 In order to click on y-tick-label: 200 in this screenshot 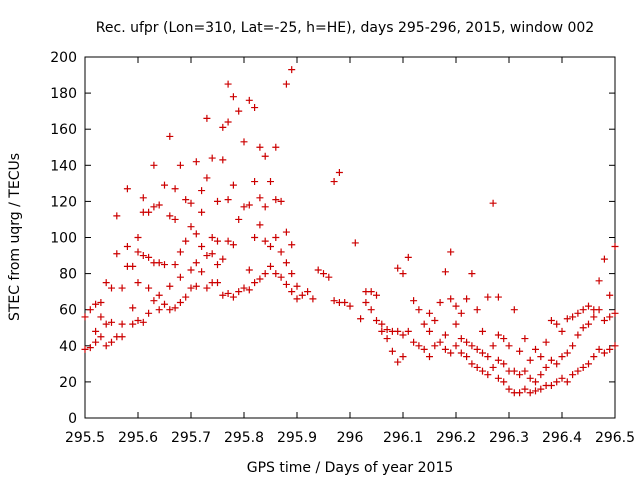, I will do `click(63, 58)`.